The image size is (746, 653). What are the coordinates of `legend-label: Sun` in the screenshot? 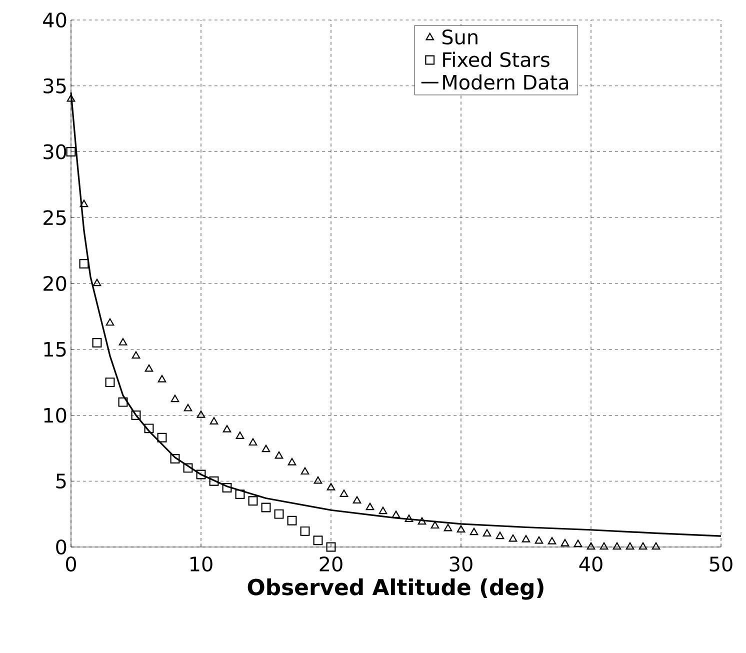 It's located at (460, 37).